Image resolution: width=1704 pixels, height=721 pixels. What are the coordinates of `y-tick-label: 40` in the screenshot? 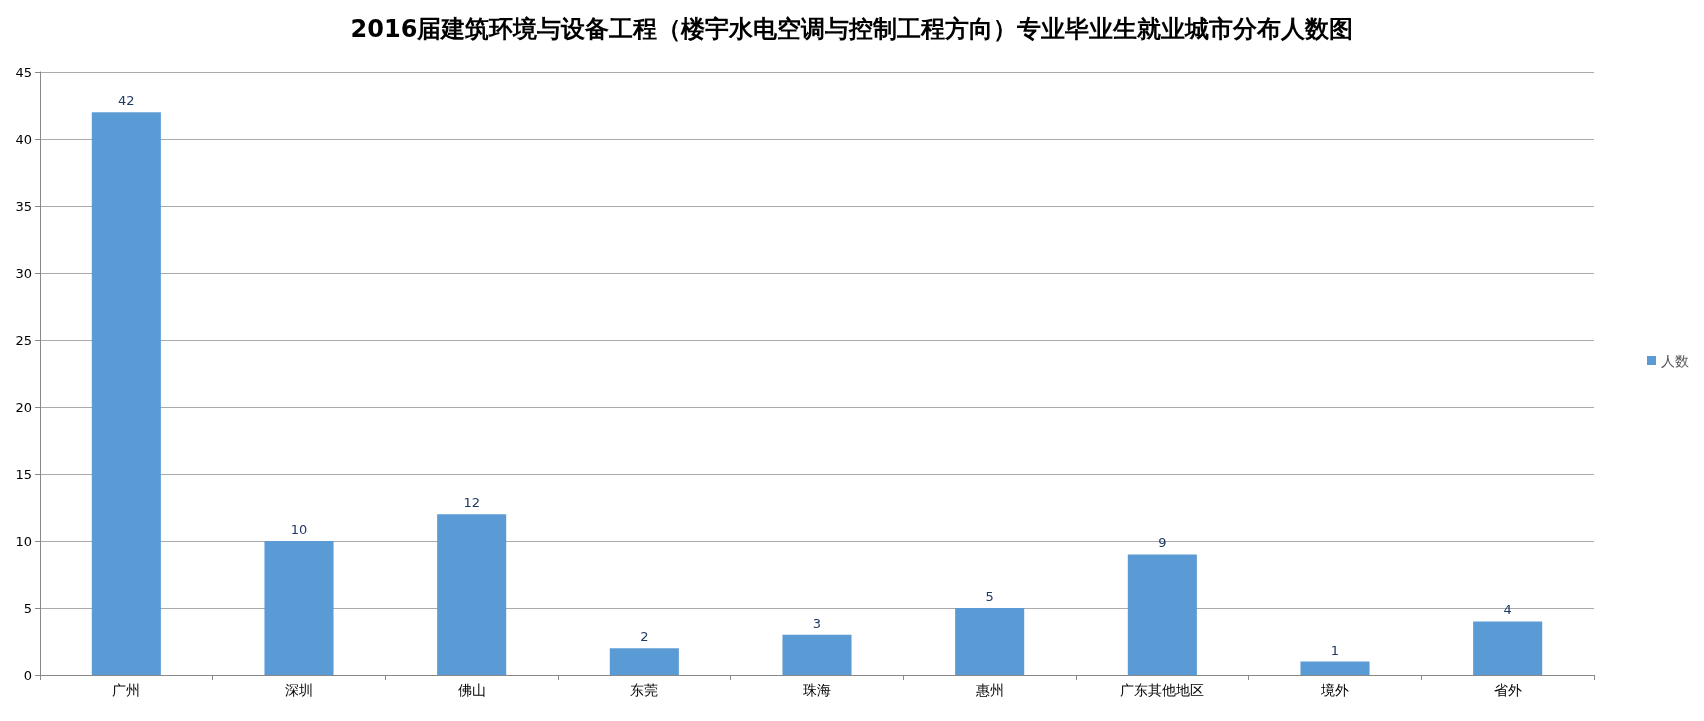 It's located at (23, 139).